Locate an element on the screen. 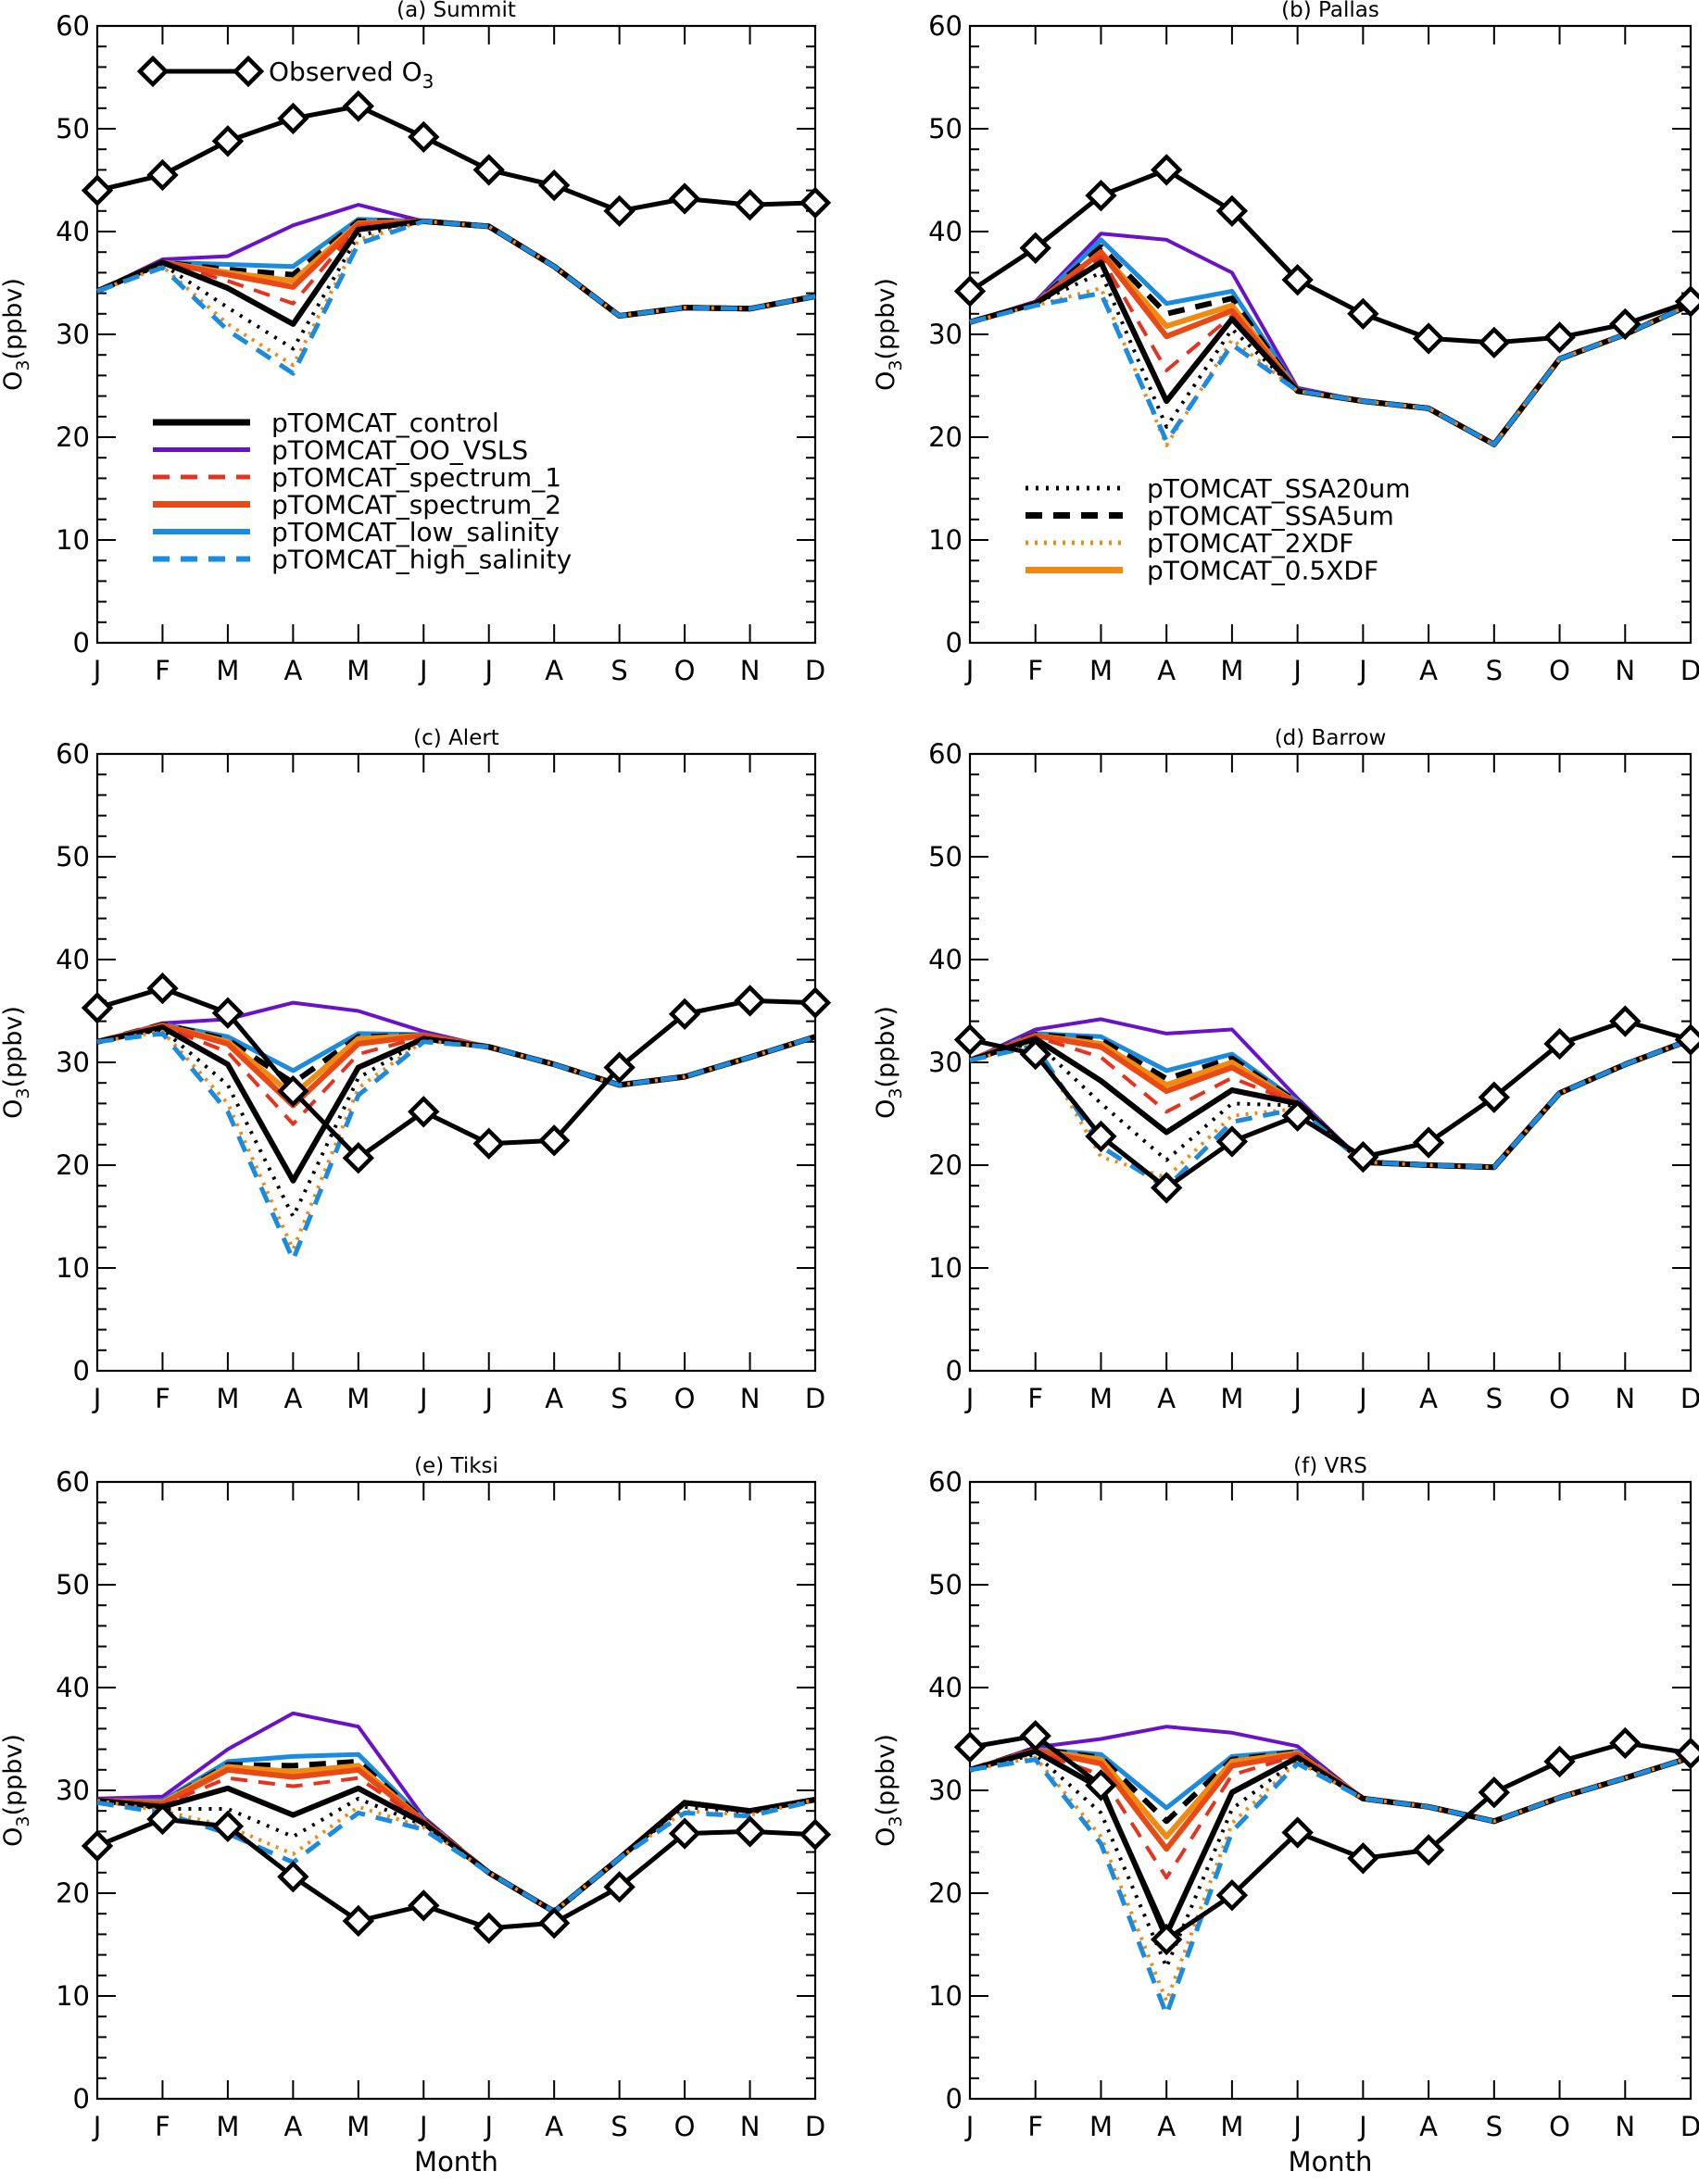 The height and width of the screenshot is (2184, 1699). plot-frame is located at coordinates (456, 1790).